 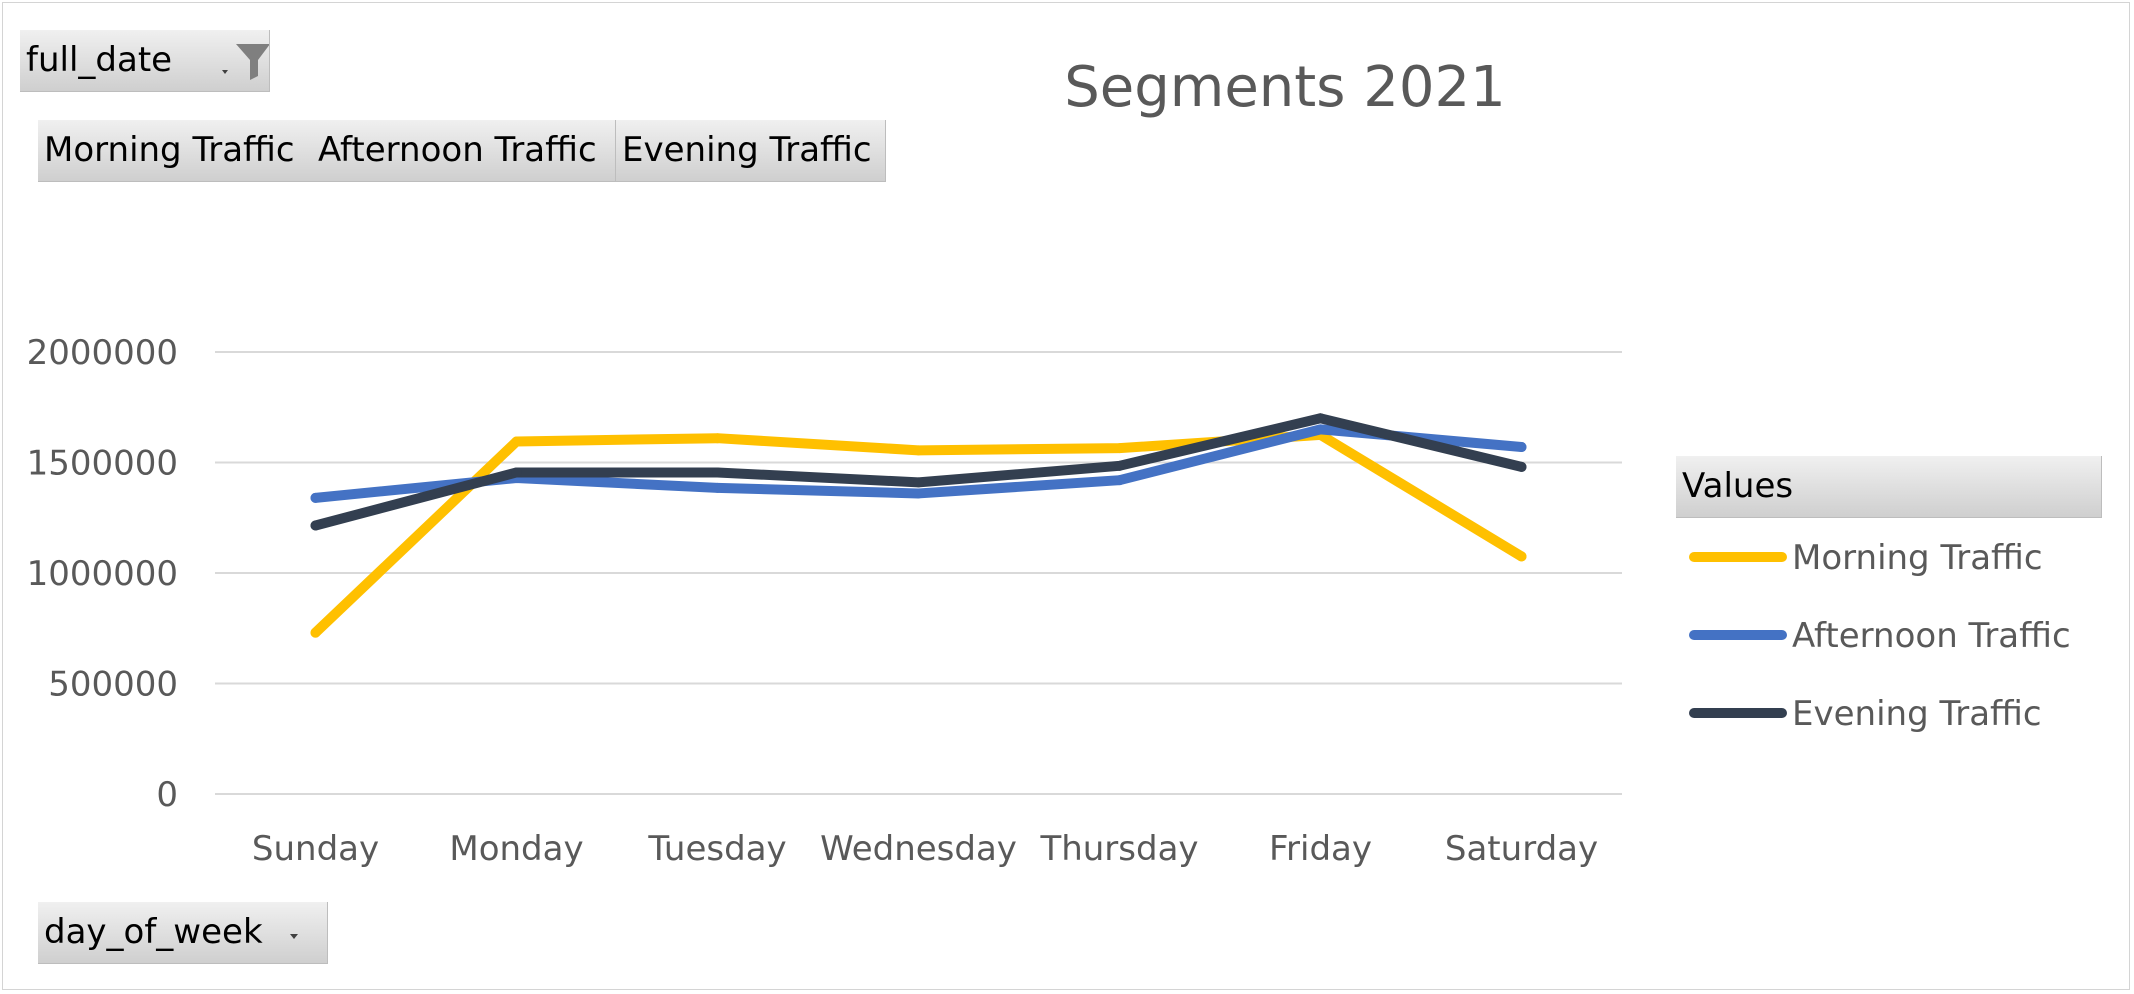 I want to click on y-axis-tick-labels: 0 500000 1000000 1500000 2000000, so click(x=102, y=574).